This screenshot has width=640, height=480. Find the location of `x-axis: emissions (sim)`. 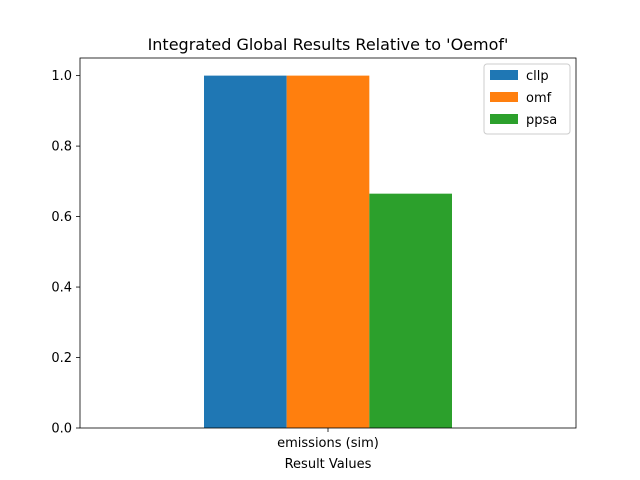

x-axis: emissions (sim) is located at coordinates (328, 439).